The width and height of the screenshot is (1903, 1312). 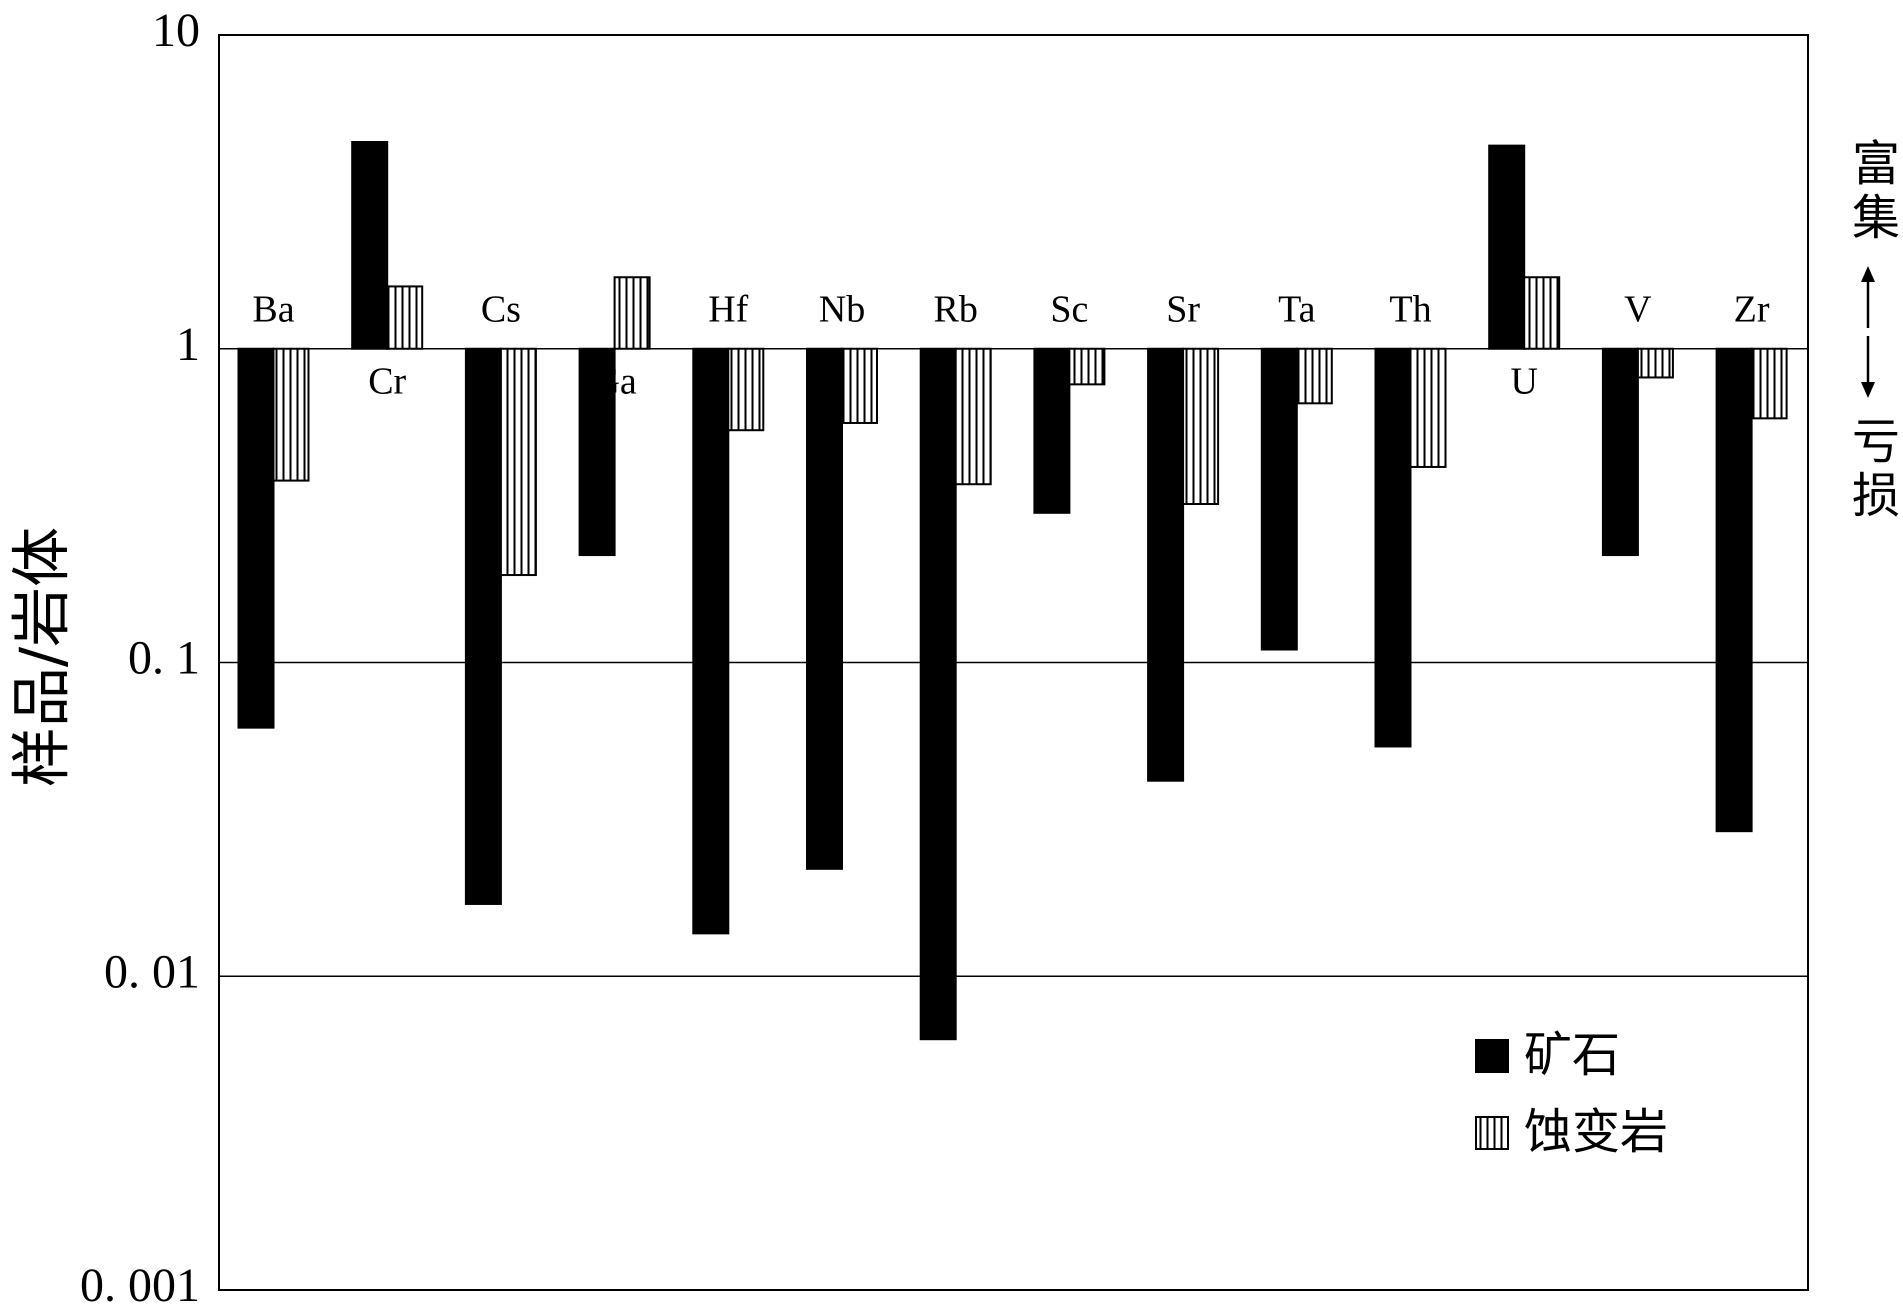 What do you see at coordinates (1871, 470) in the screenshot?
I see `annotation: 亏损` at bounding box center [1871, 470].